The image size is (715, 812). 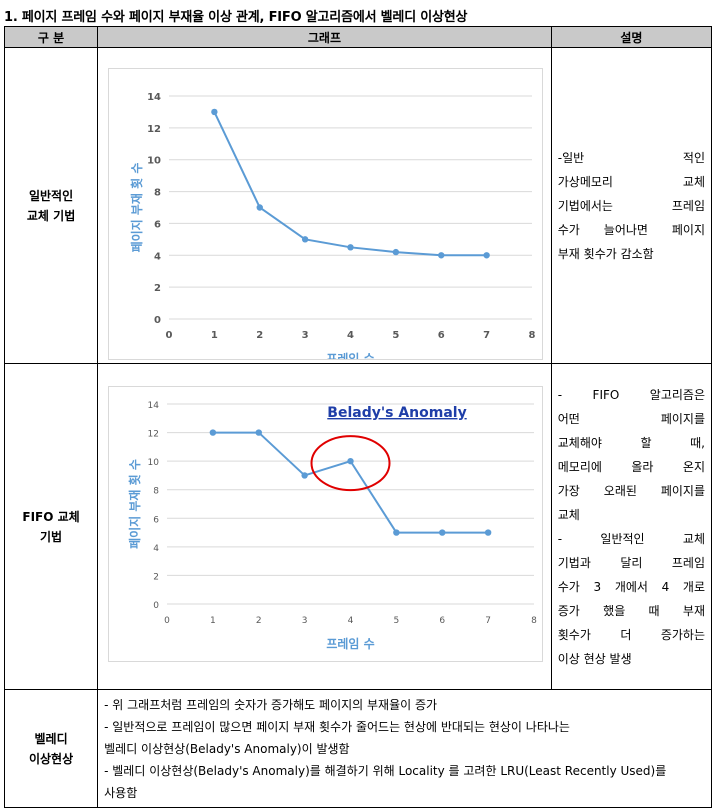 I want to click on desc-line: 가상메모리 교체, so click(x=631, y=181).